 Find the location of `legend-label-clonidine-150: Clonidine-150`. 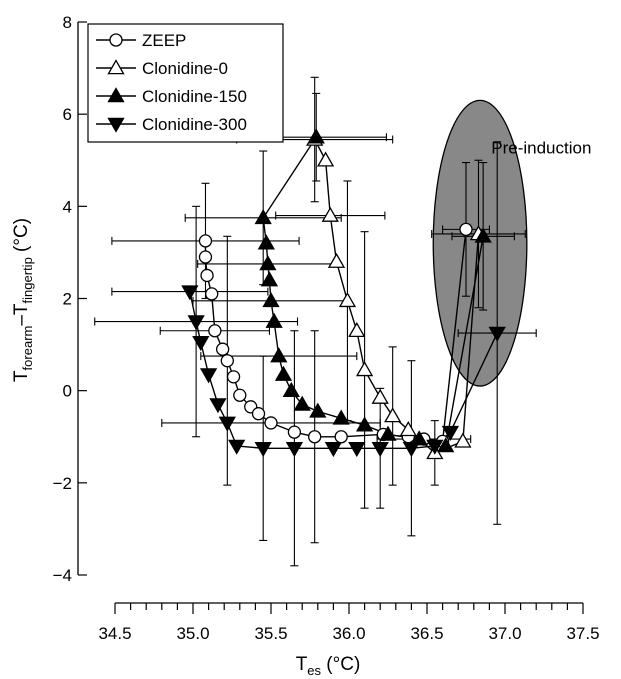

legend-label-clonidine-150: Clonidine-150 is located at coordinates (194, 96).